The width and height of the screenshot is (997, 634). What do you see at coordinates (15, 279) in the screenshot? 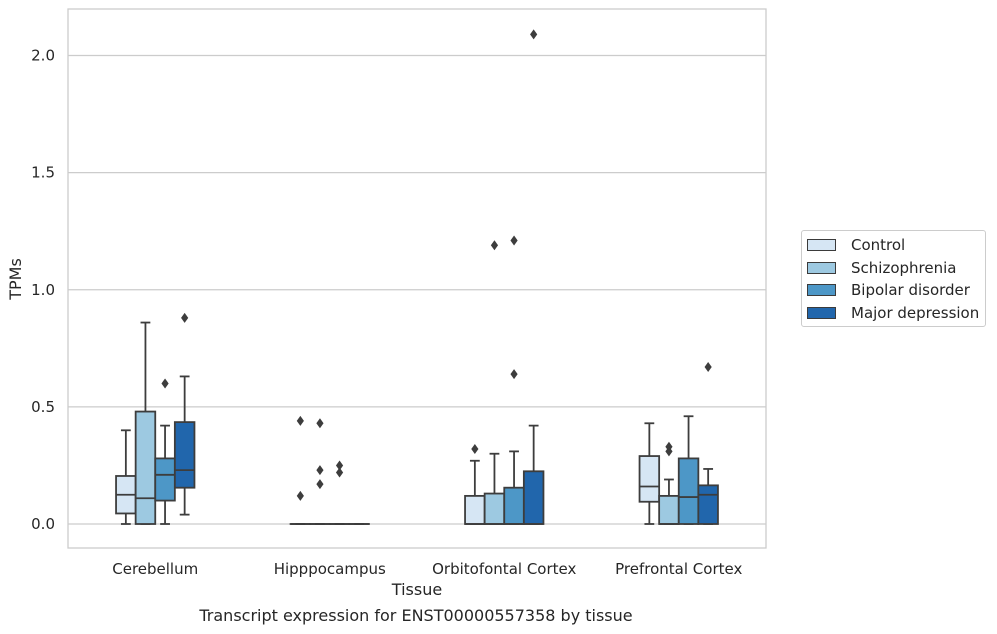
I see `y-axis-label: TPMs` at bounding box center [15, 279].